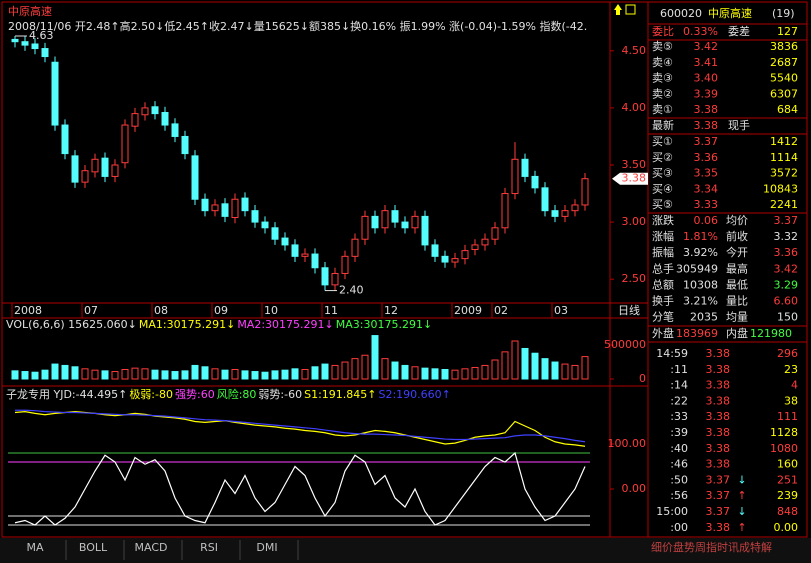 The image size is (811, 563). I want to click on quote-text: 0.00, so click(786, 527).